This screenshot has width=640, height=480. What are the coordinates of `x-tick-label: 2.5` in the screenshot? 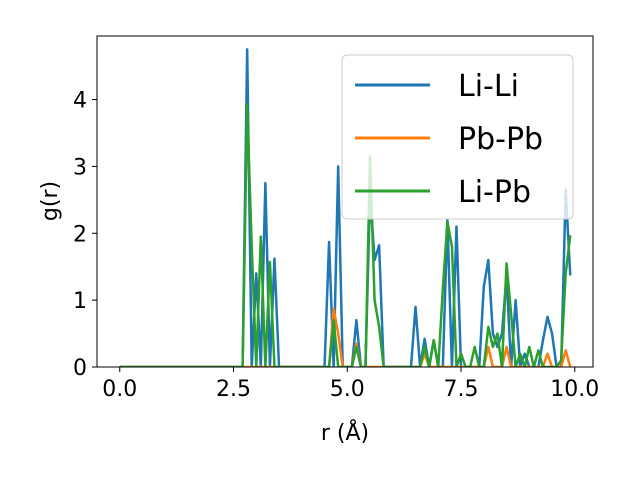 It's located at (233, 389).